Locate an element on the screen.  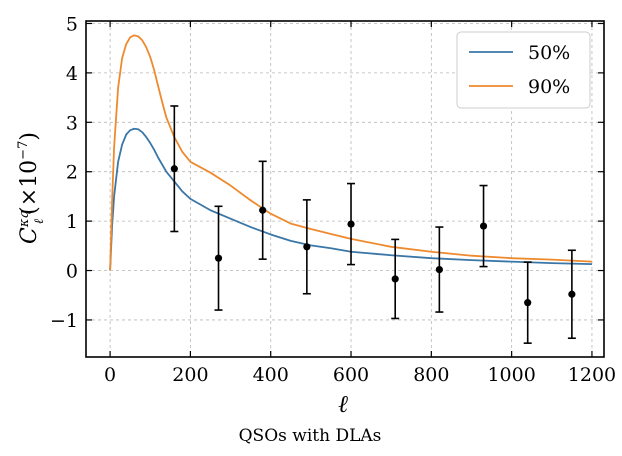
y-tick-label: 3 is located at coordinates (72, 123).